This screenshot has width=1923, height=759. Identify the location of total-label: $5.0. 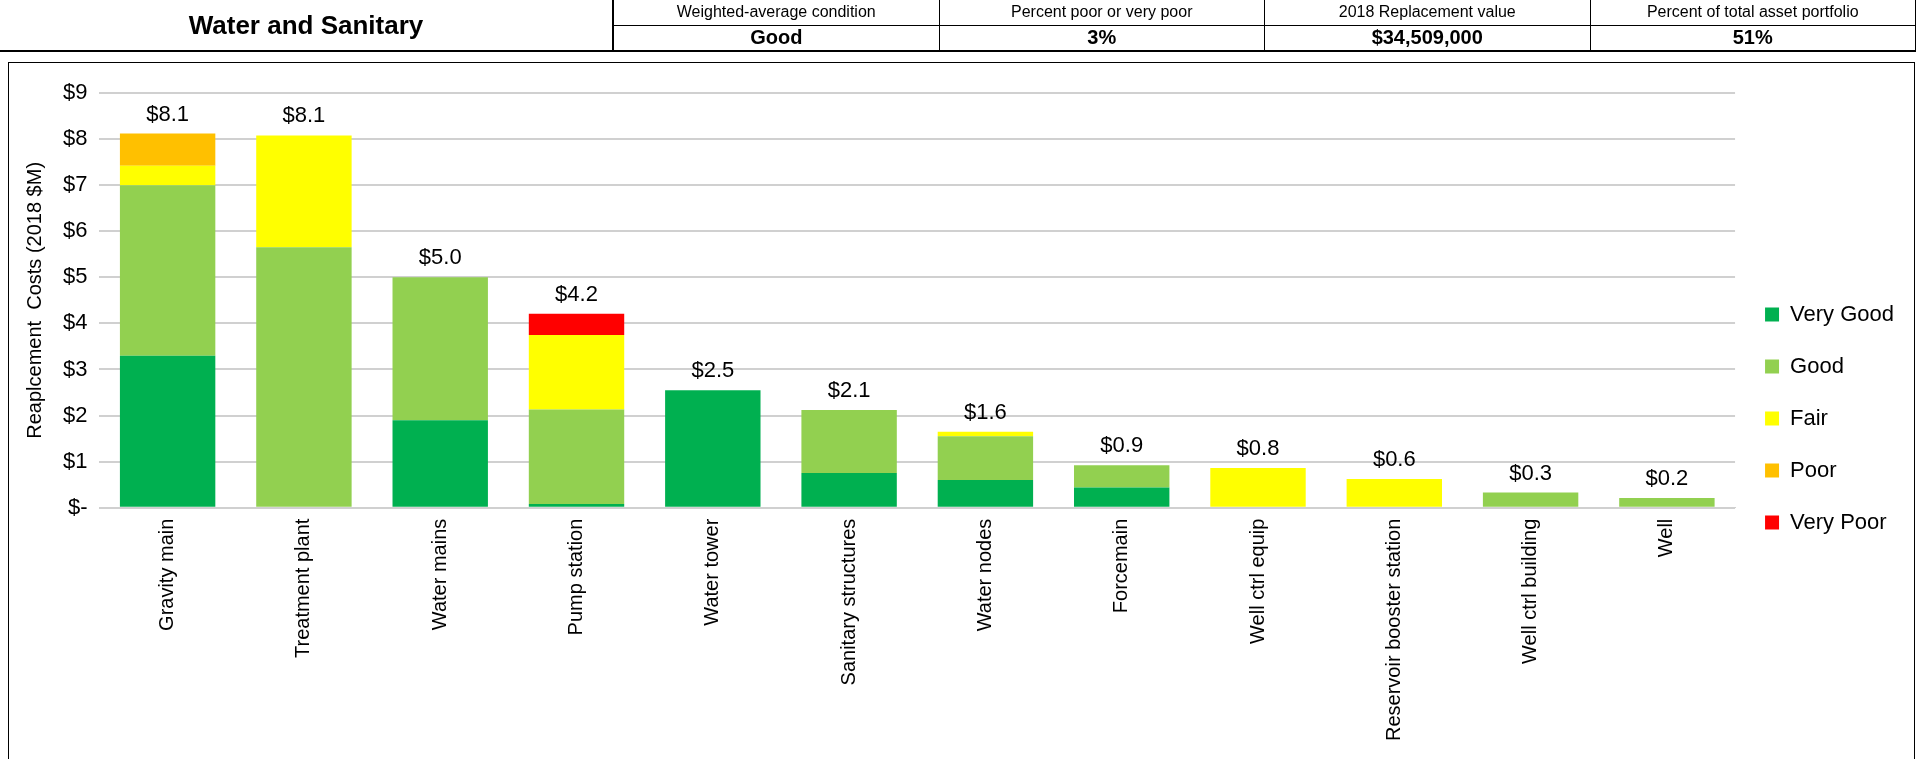
(440, 257).